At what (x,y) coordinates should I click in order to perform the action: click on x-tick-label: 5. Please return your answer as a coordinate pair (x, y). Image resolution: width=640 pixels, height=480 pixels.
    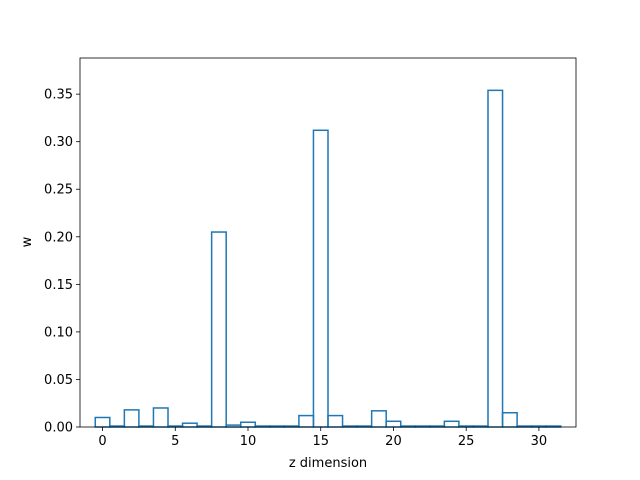
    Looking at the image, I should click on (175, 441).